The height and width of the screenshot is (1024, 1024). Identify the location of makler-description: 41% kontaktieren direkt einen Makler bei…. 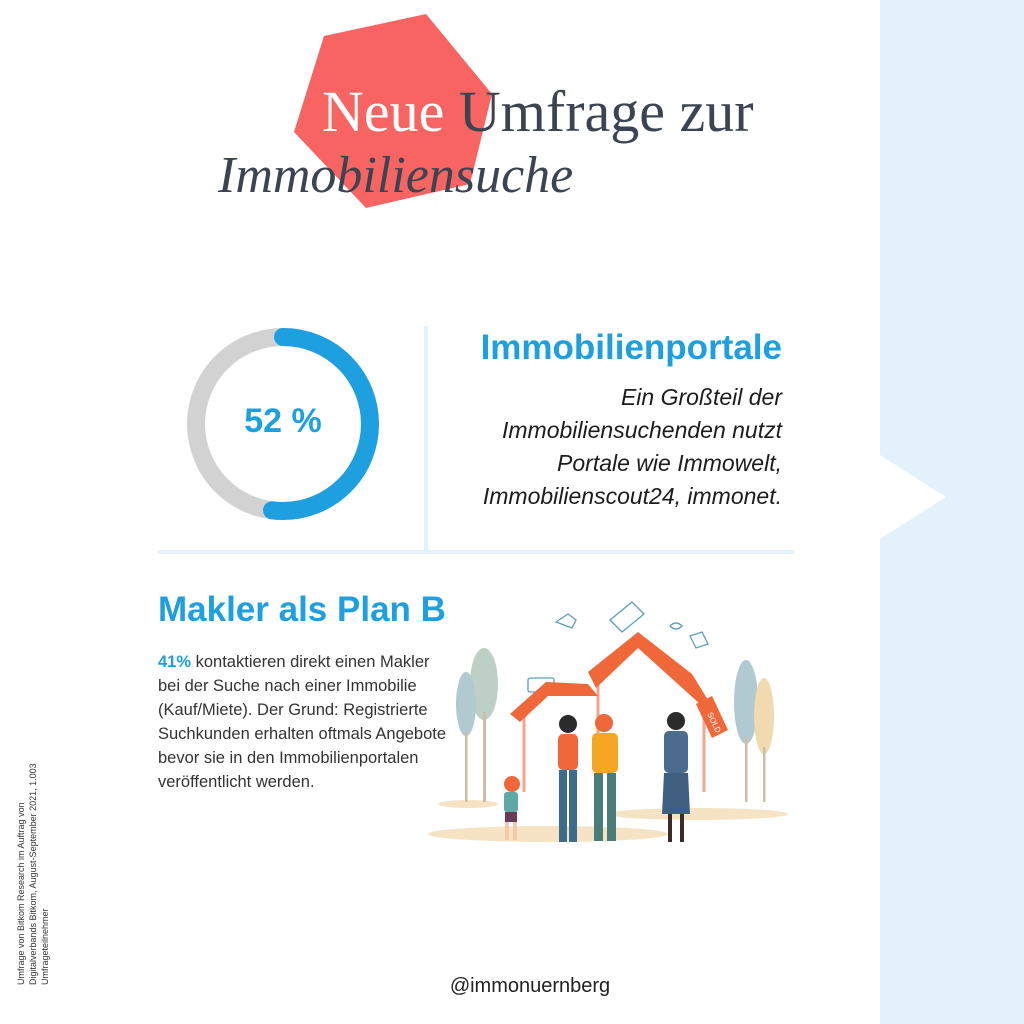
(303, 722).